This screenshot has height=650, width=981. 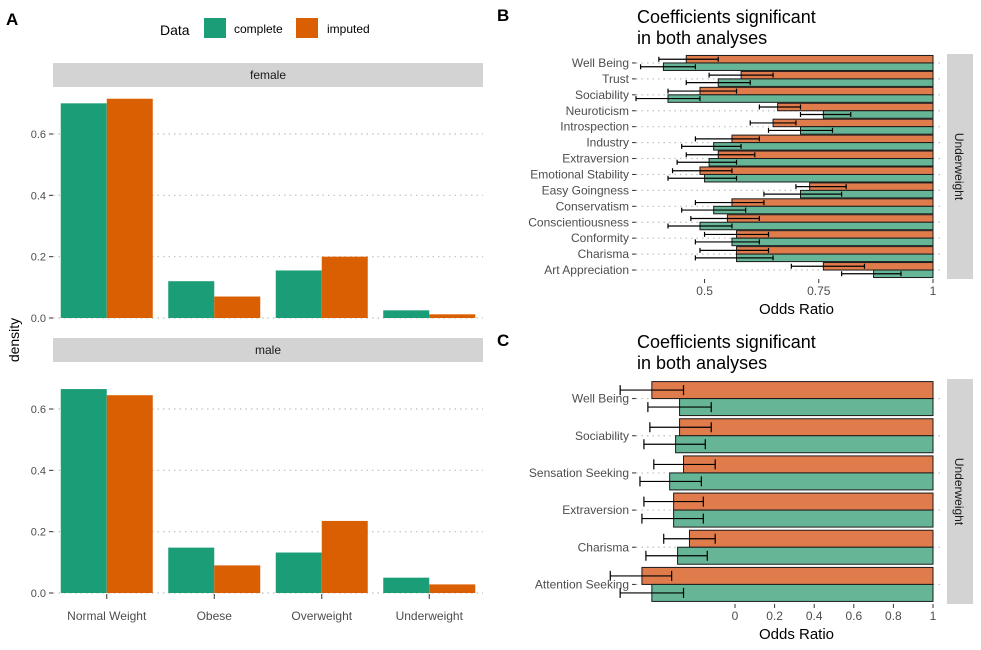 What do you see at coordinates (652, 592) in the screenshot?
I see `error-bar-complete-attention-seeking` at bounding box center [652, 592].